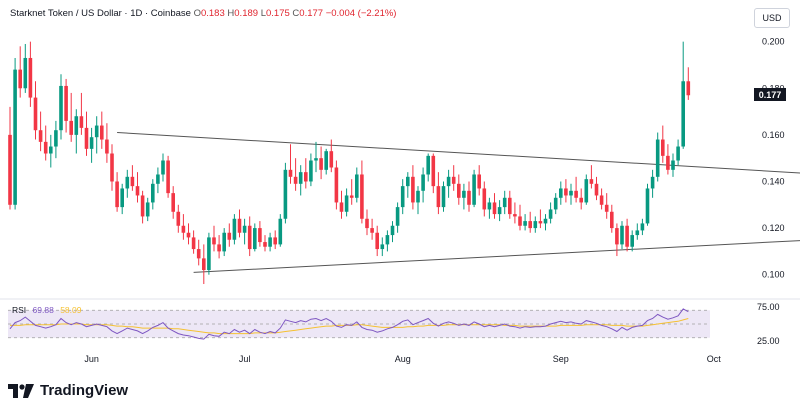 The height and width of the screenshot is (400, 800). Describe the element at coordinates (197, 13) in the screenshot. I see `open-label: O` at that location.